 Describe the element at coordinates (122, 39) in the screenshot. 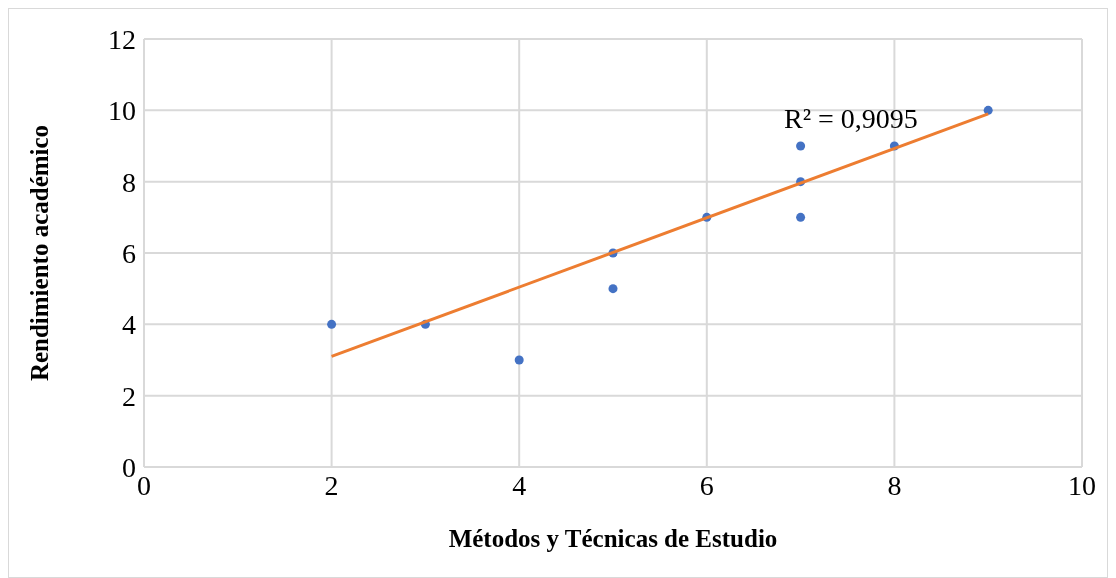

I see `y-tick-label: 12` at that location.